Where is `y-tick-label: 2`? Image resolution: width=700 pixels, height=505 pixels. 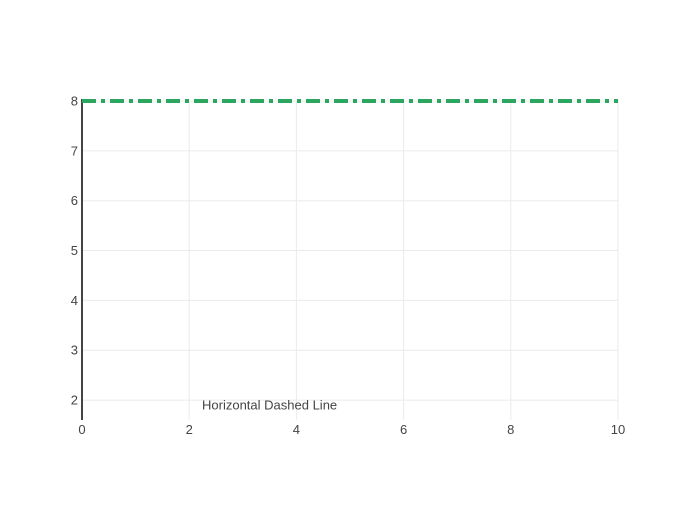
y-tick-label: 2 is located at coordinates (74, 400).